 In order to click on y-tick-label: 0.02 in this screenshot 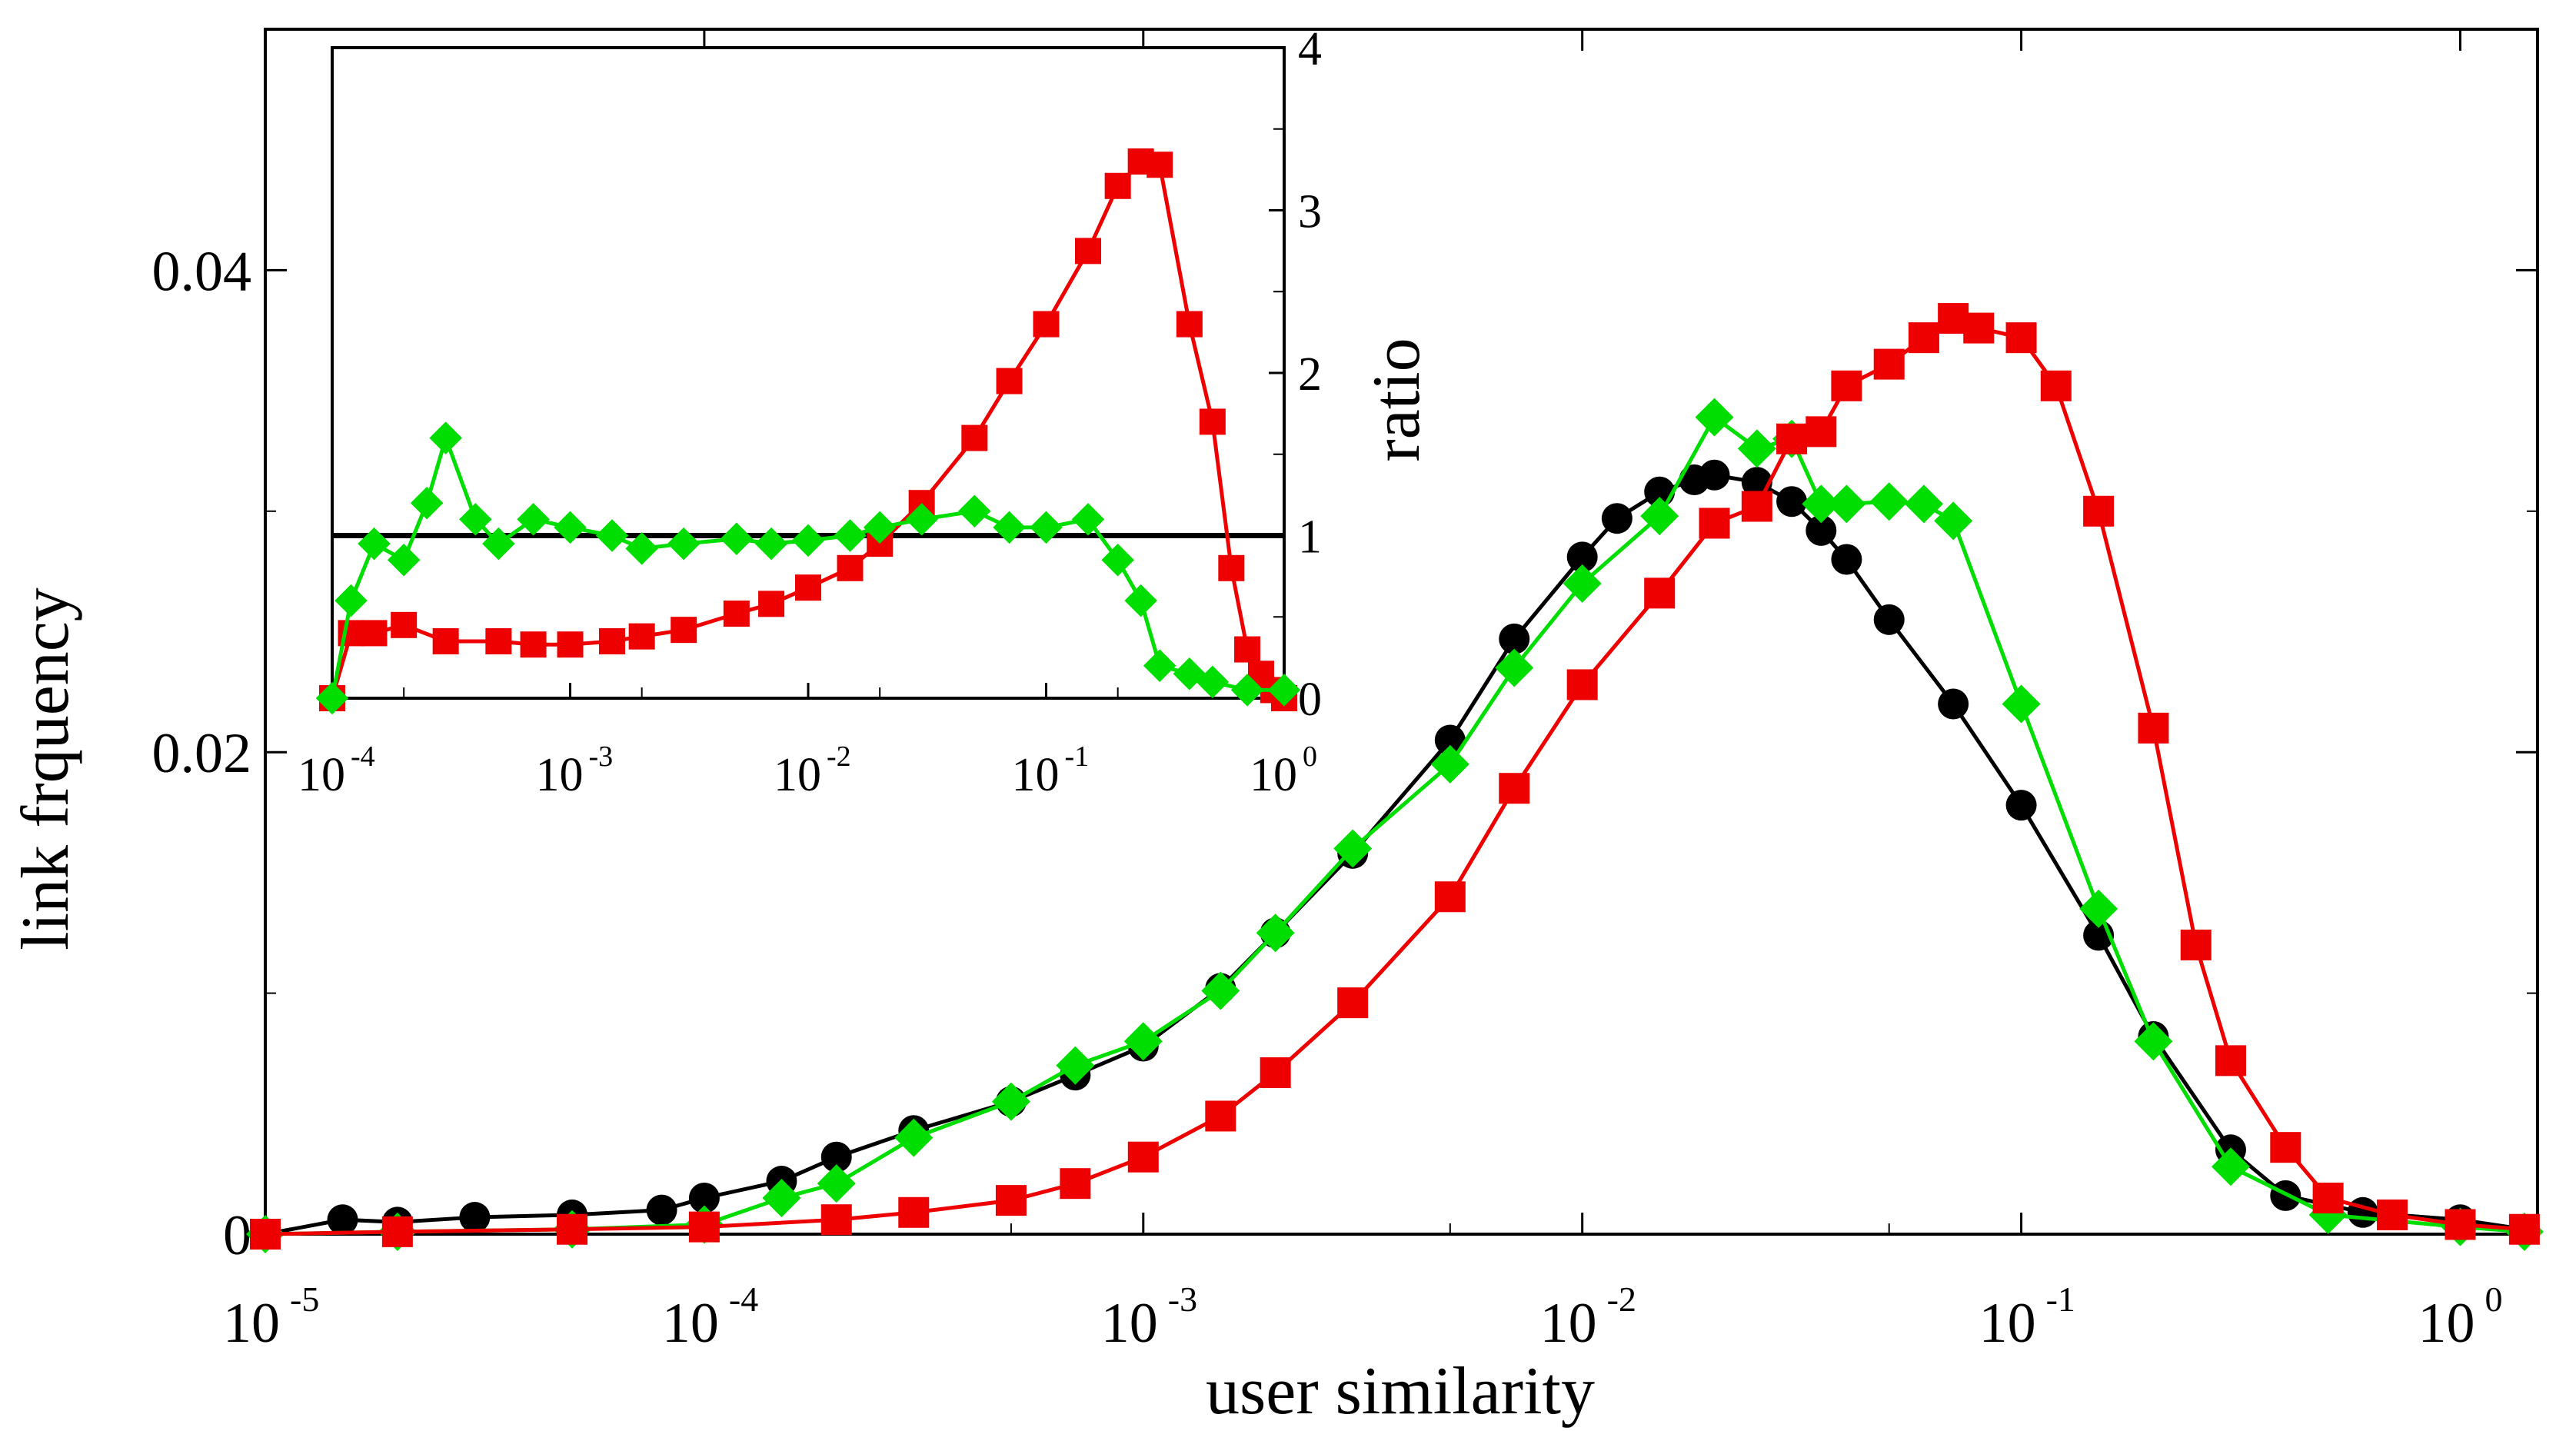, I will do `click(202, 754)`.